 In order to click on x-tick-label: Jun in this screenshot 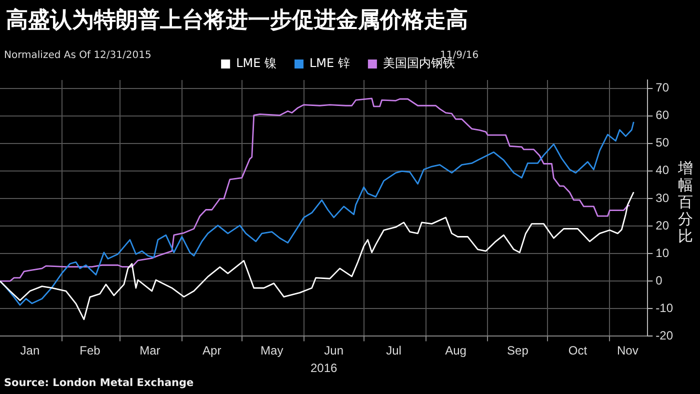, I will do `click(334, 351)`.